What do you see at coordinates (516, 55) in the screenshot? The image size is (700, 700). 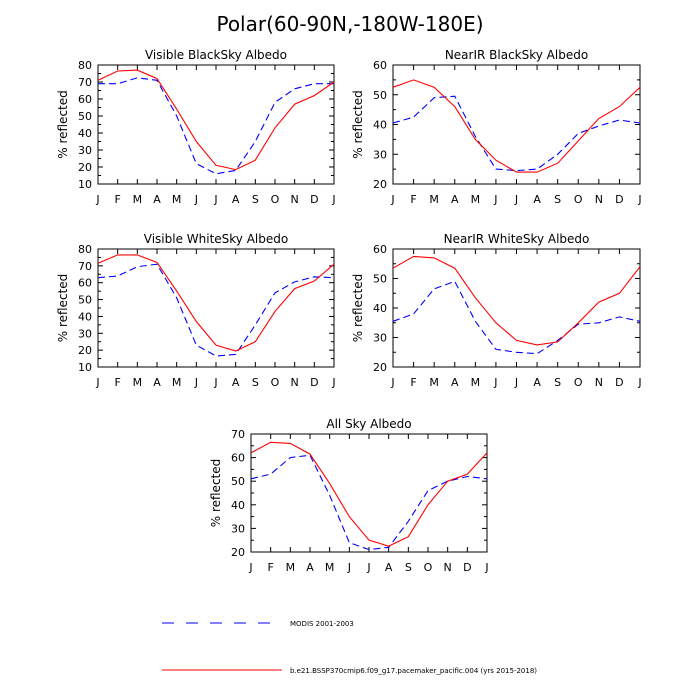 I see `panel-title: NearIR BlackSky Albedo` at bounding box center [516, 55].